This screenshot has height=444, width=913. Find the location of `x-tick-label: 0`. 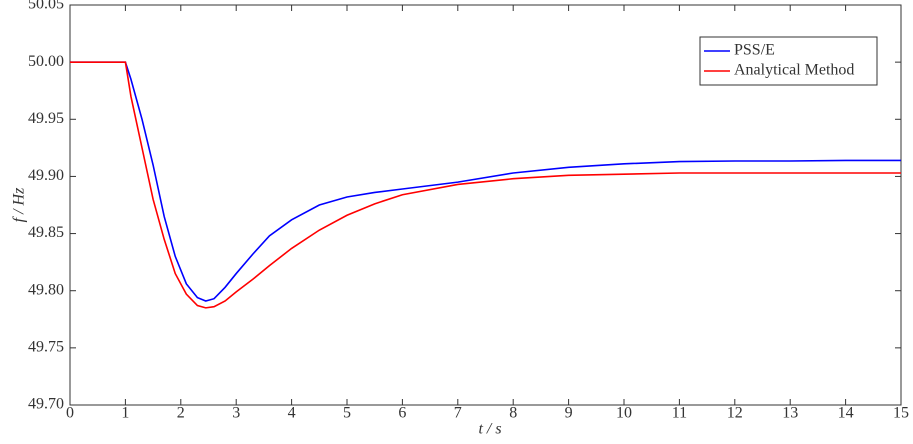

x-tick-label: 0 is located at coordinates (70, 413).